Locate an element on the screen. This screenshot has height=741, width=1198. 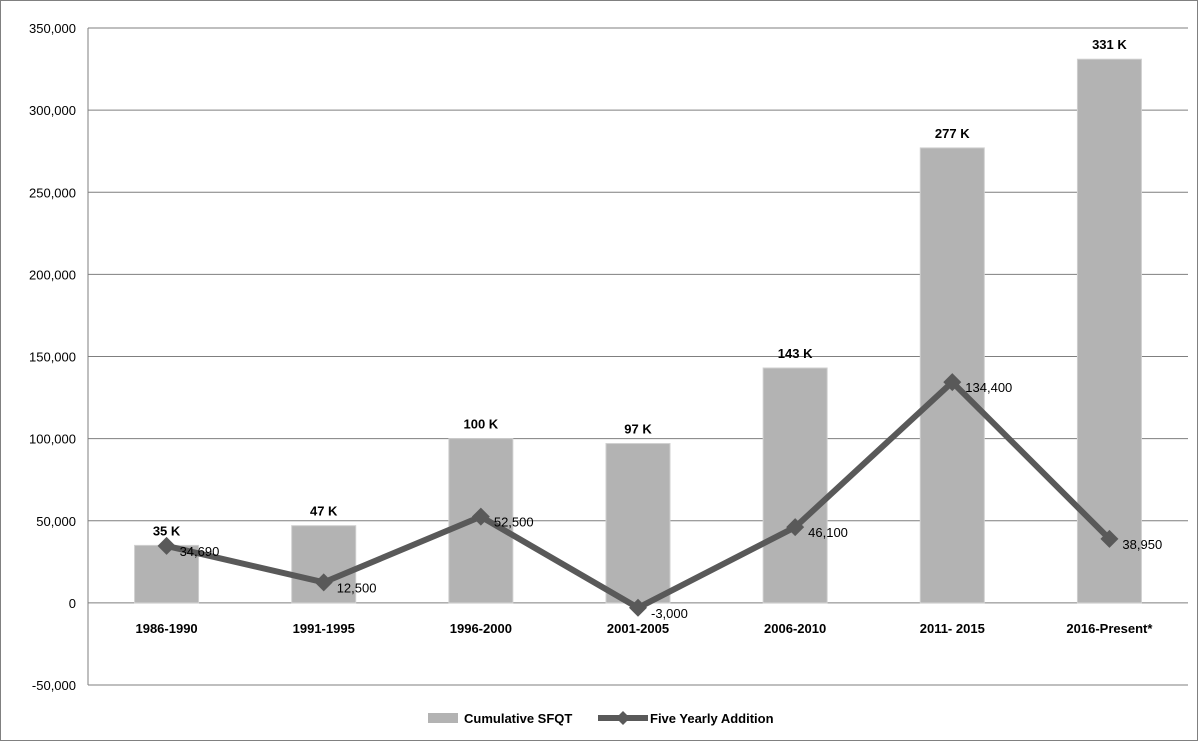
legend-swatch-bar is located at coordinates (443, 718).